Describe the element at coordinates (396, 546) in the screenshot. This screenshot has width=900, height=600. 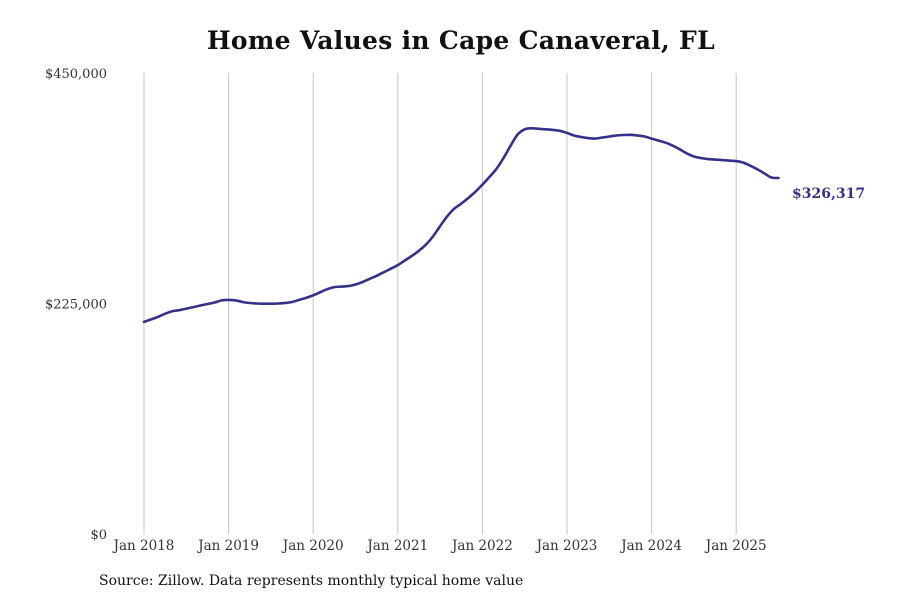
I see `x-tick-label: Jan 2021` at that location.